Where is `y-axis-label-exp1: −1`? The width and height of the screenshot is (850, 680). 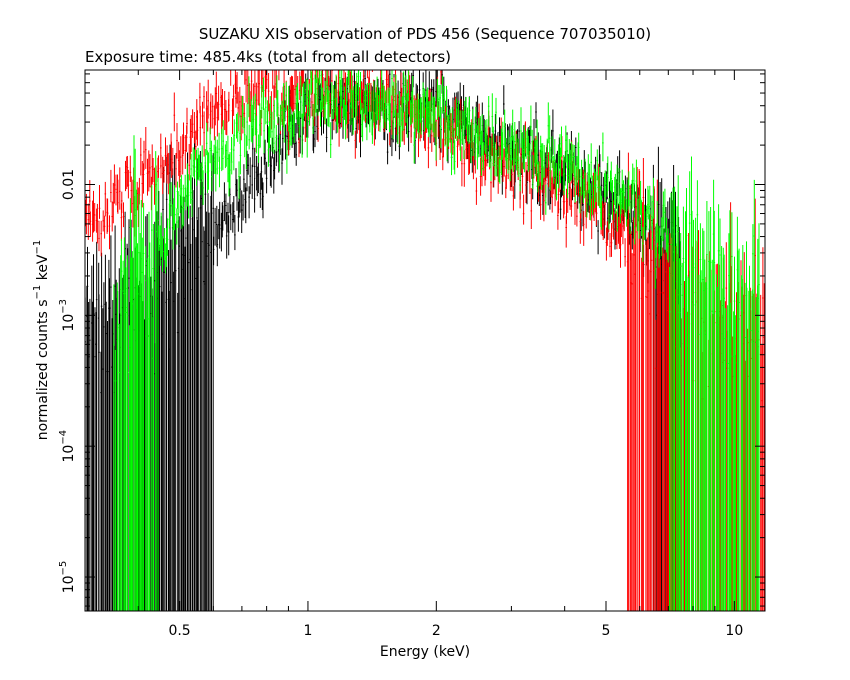
y-axis-label-exp1: −1 is located at coordinates (37, 292).